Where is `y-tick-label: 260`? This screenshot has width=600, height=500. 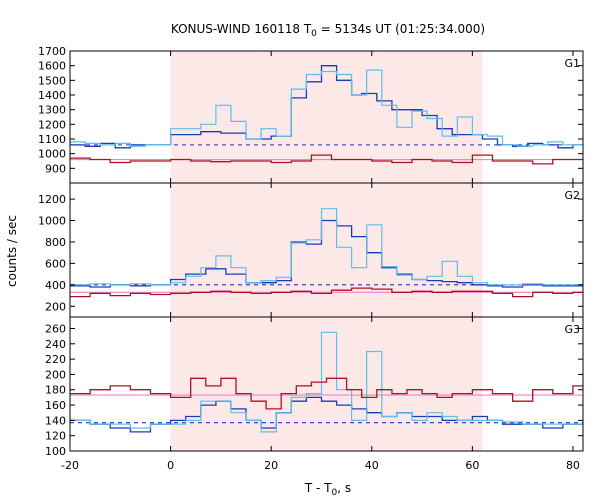 y-tick-label: 260 is located at coordinates (55, 328).